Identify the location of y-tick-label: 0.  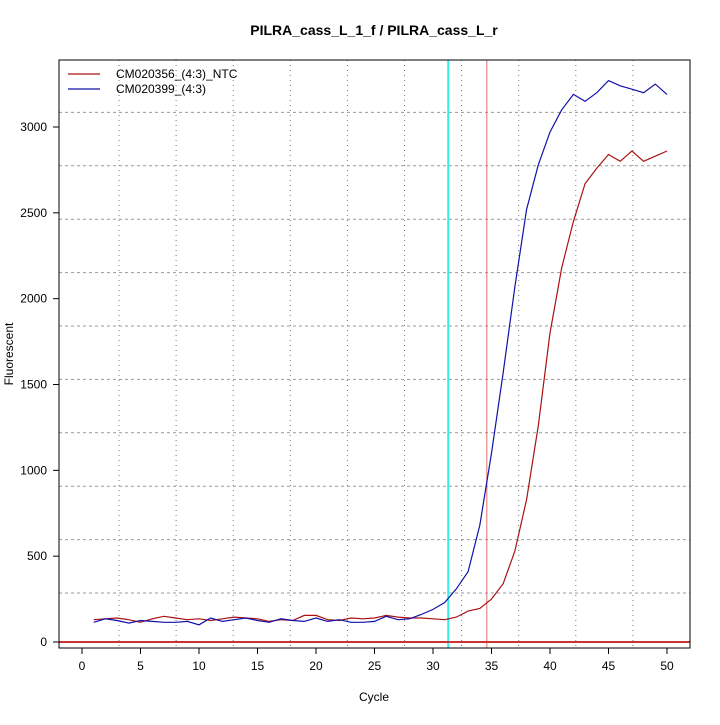
(43, 642).